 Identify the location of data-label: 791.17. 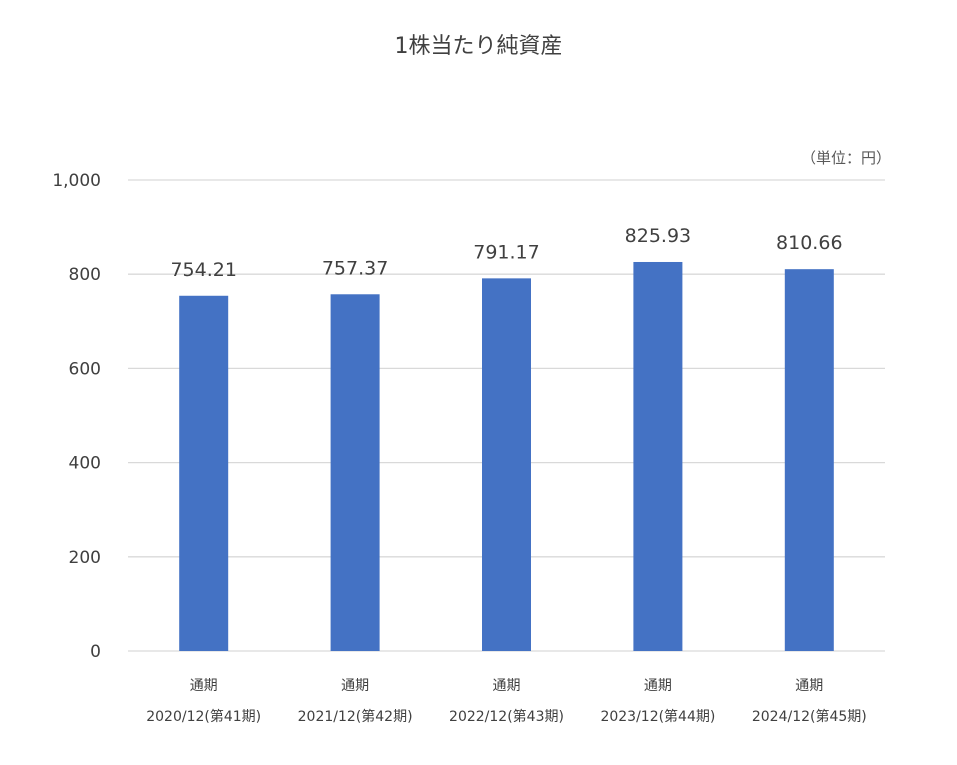
(506, 252).